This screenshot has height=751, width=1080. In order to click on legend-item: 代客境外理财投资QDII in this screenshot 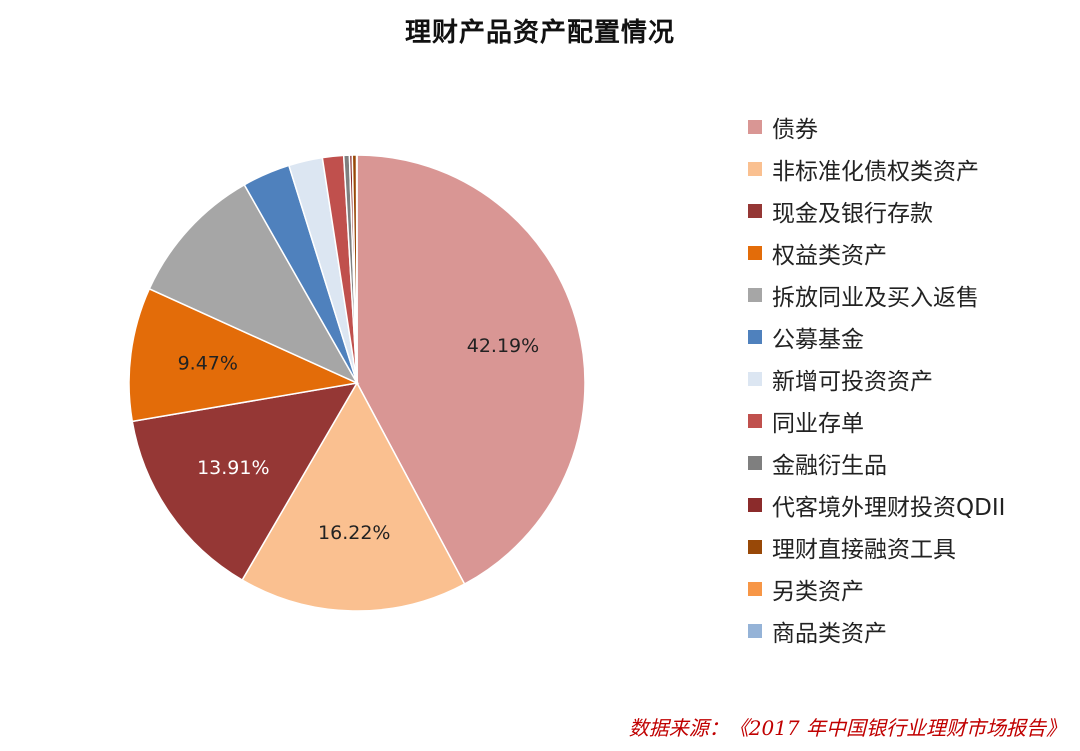, I will do `click(876, 505)`.